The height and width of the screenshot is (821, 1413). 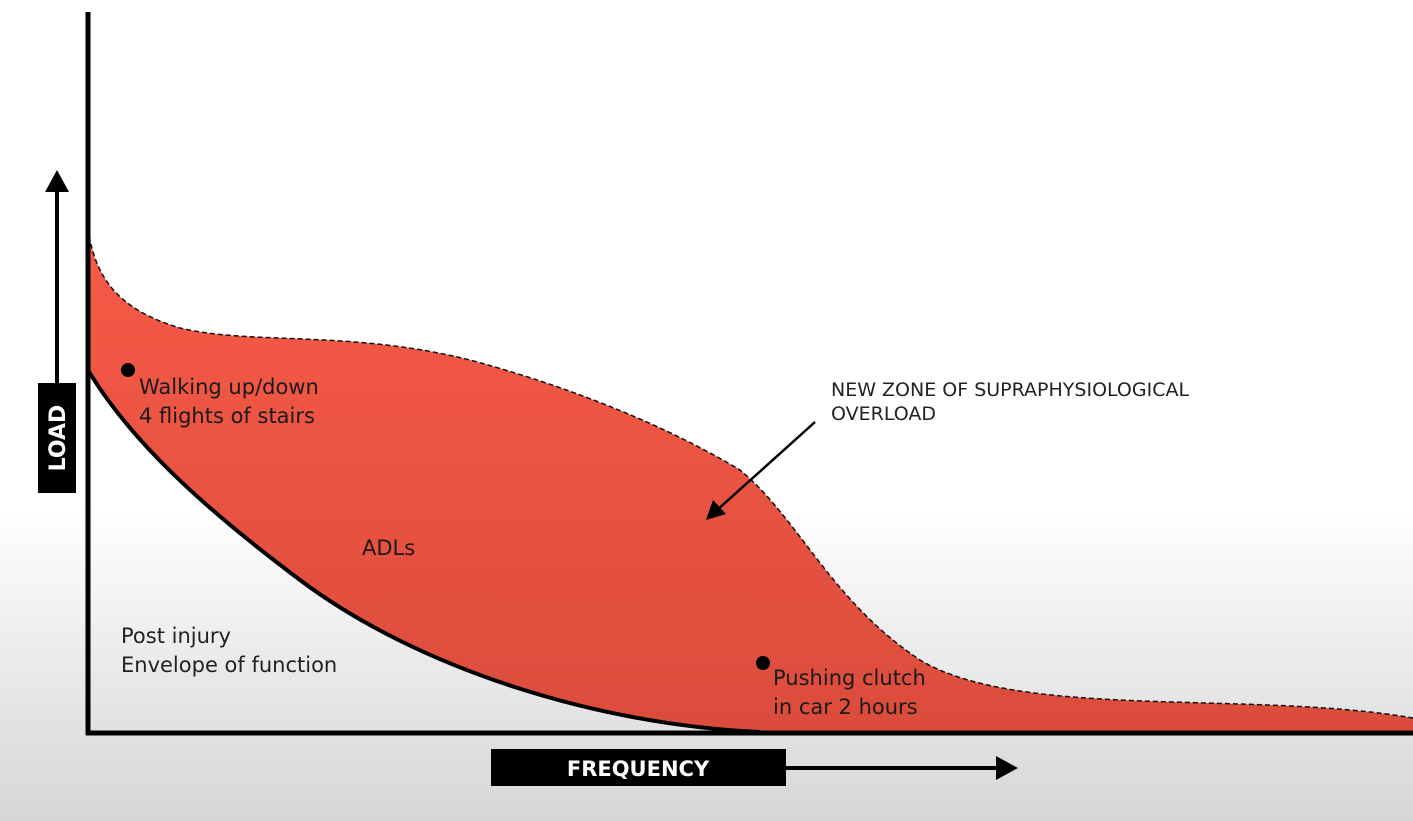 I want to click on overload-label-line1: NEW ZONE OF SUPRAPHYSIOLOGICAL, so click(x=1010, y=390).